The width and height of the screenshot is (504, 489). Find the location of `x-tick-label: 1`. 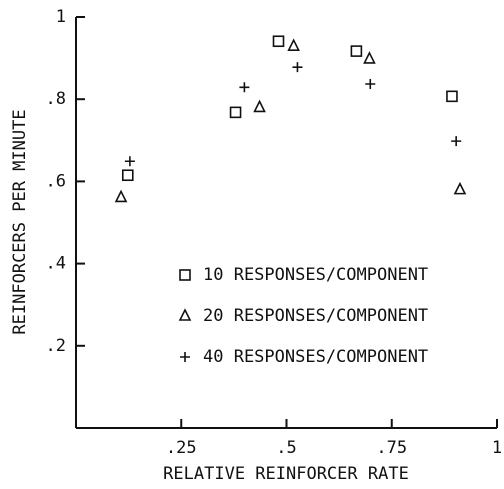

x-tick-label: 1 is located at coordinates (497, 448).